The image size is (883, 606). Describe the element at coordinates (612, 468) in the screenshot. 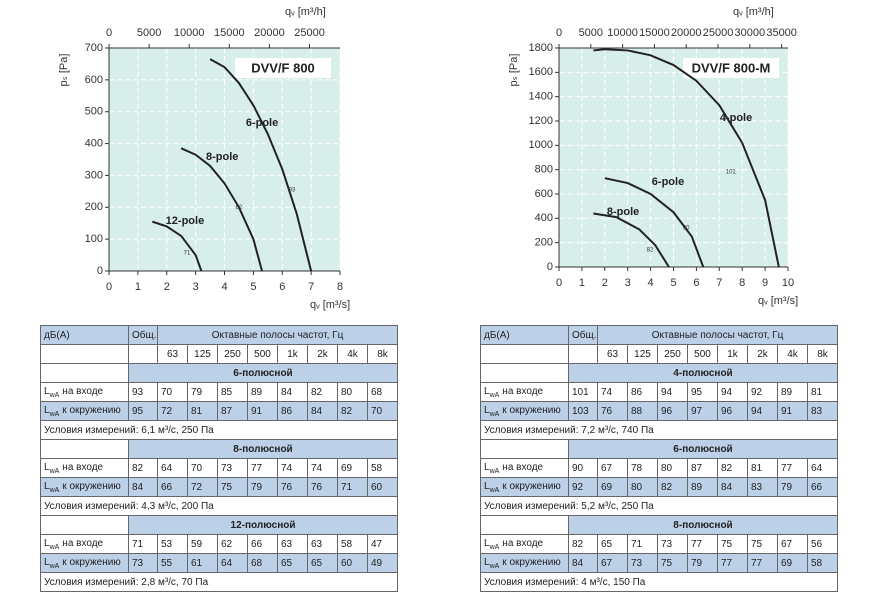

I see `table-cell: 67` at that location.